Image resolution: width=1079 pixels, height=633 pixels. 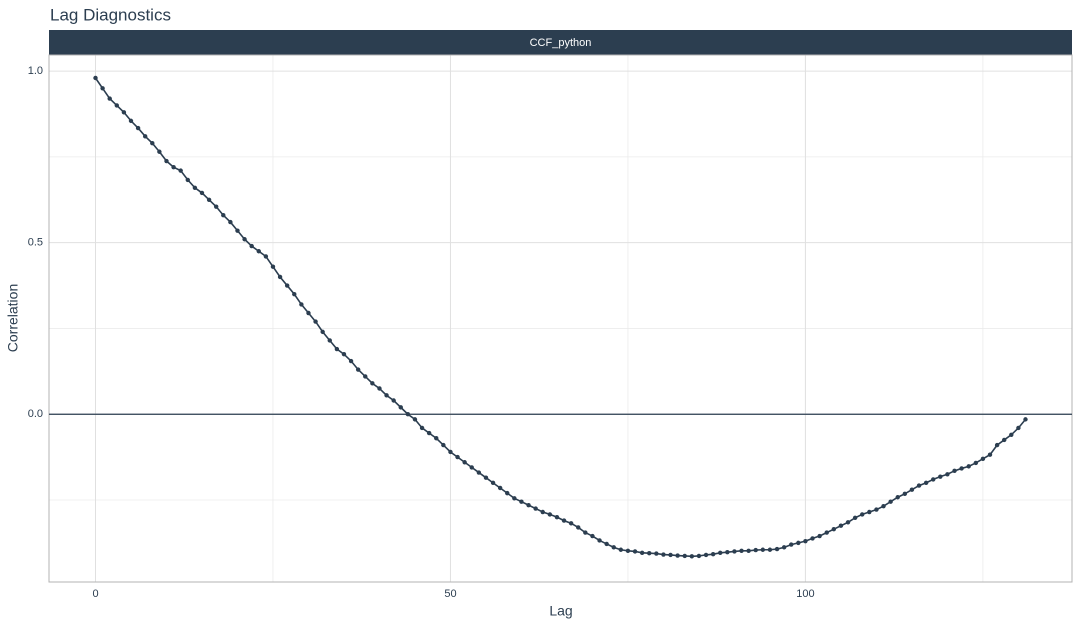 I want to click on x-axis-label: Lag, so click(x=560, y=611).